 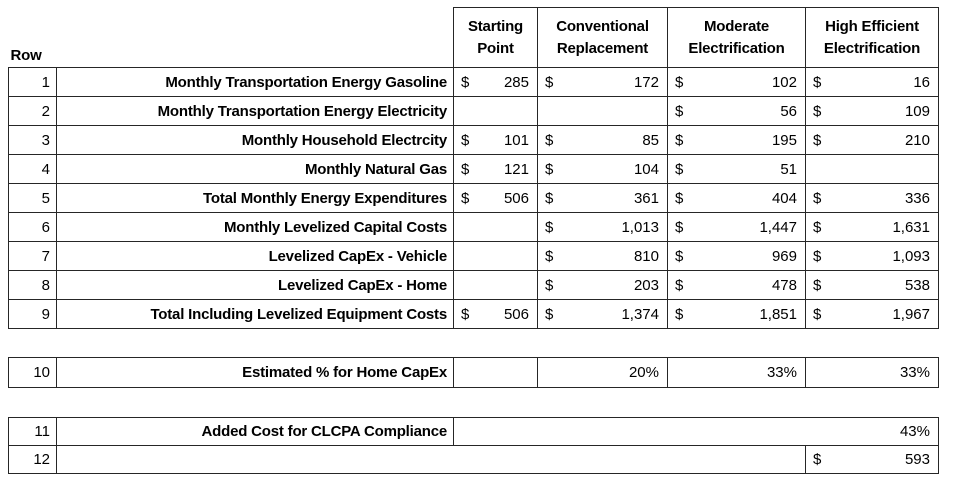 What do you see at coordinates (736, 37) in the screenshot?
I see `column-header-moderate-electrification: Moderate Electrification` at bounding box center [736, 37].